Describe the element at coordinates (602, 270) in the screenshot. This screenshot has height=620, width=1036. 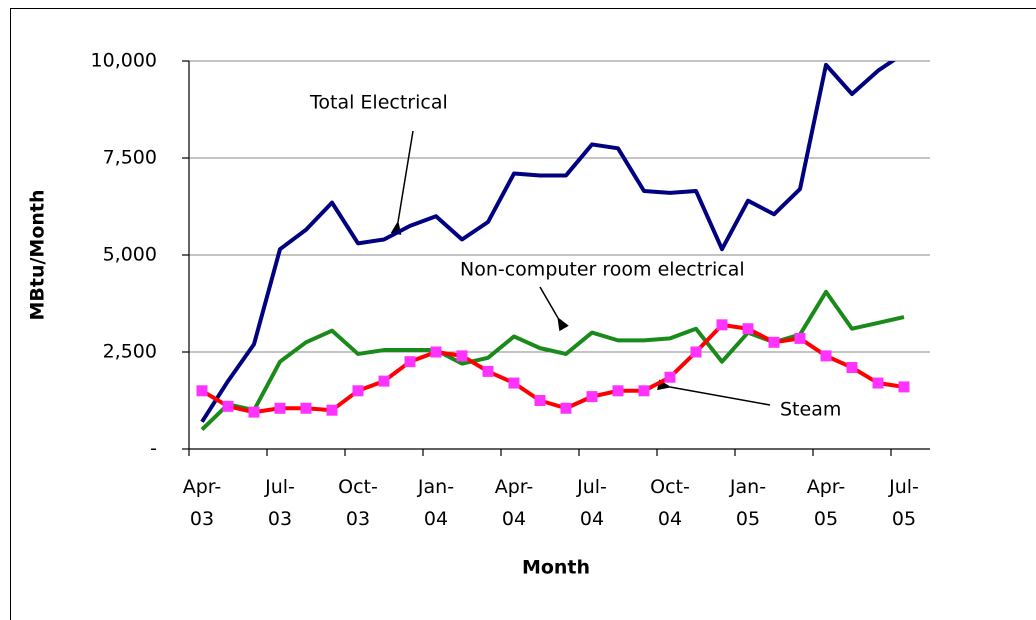
I see `series-annotation: Non-computer room electrical` at that location.